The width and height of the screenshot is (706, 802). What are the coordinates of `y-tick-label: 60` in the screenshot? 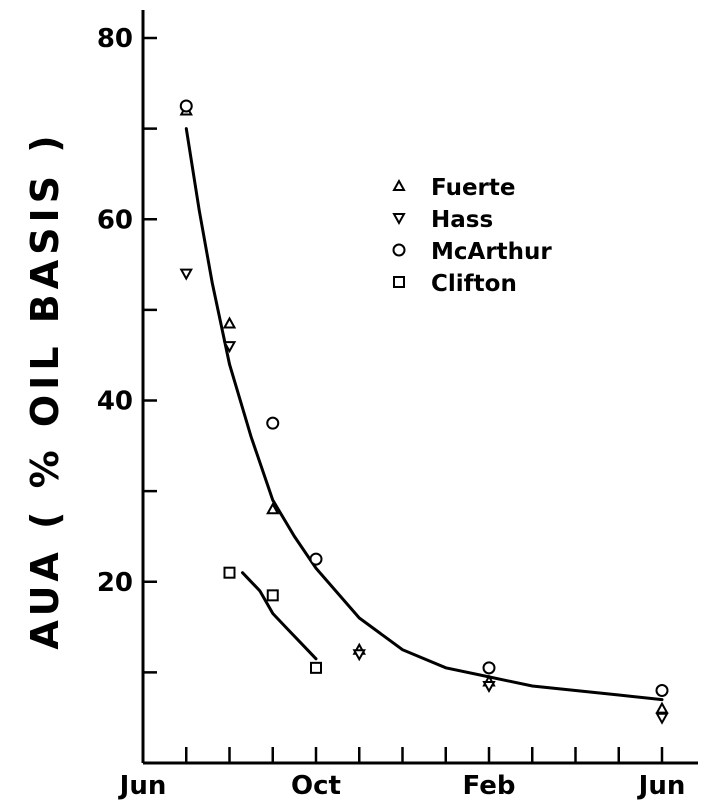 It's located at (115, 220).